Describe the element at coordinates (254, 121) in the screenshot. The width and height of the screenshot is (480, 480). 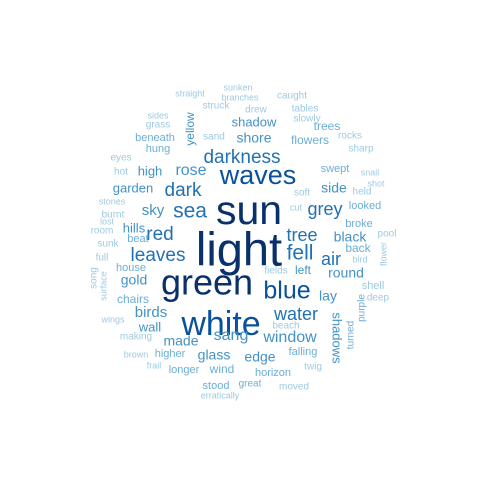
I see `word: shadow` at that location.